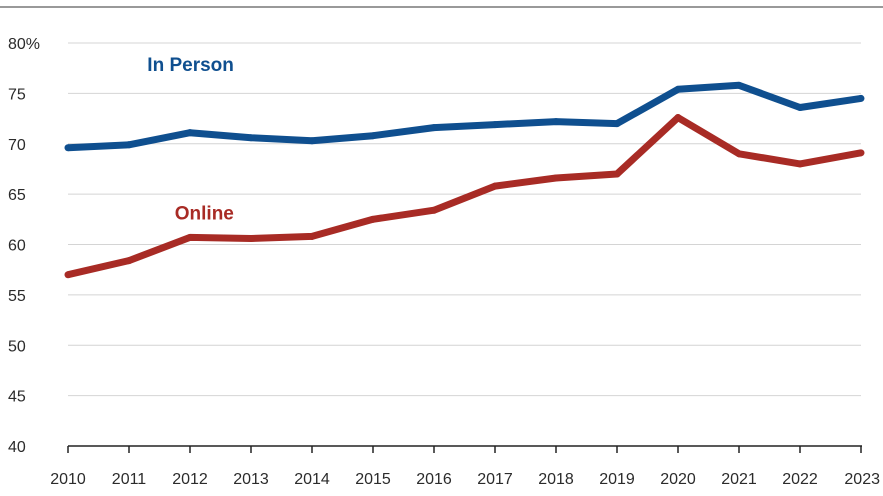 The height and width of the screenshot is (496, 883). Describe the element at coordinates (617, 174) in the screenshot. I see `data-point-online-2019` at that location.